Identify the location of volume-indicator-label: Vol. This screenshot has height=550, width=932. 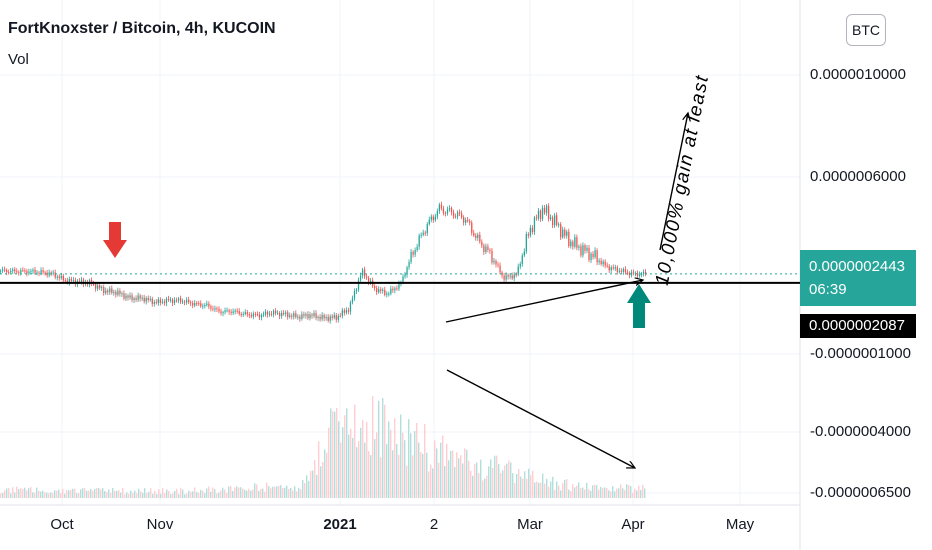
(18, 59).